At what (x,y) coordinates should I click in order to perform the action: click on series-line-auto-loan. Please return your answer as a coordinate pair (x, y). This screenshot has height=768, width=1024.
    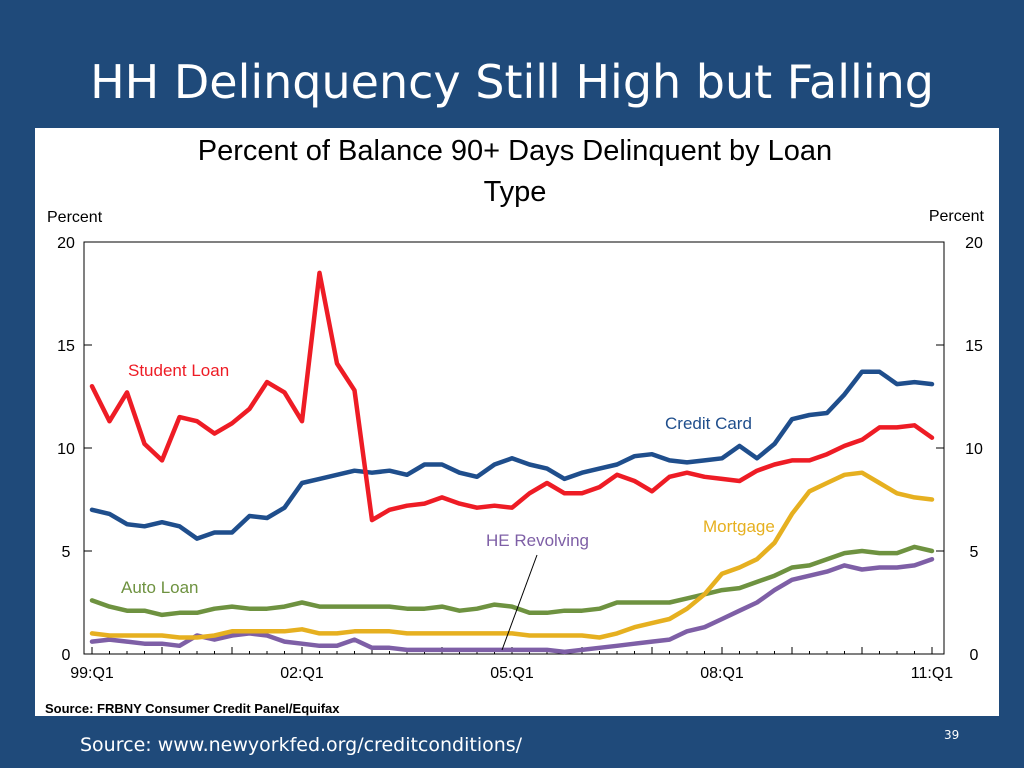
    Looking at the image, I should click on (512, 581).